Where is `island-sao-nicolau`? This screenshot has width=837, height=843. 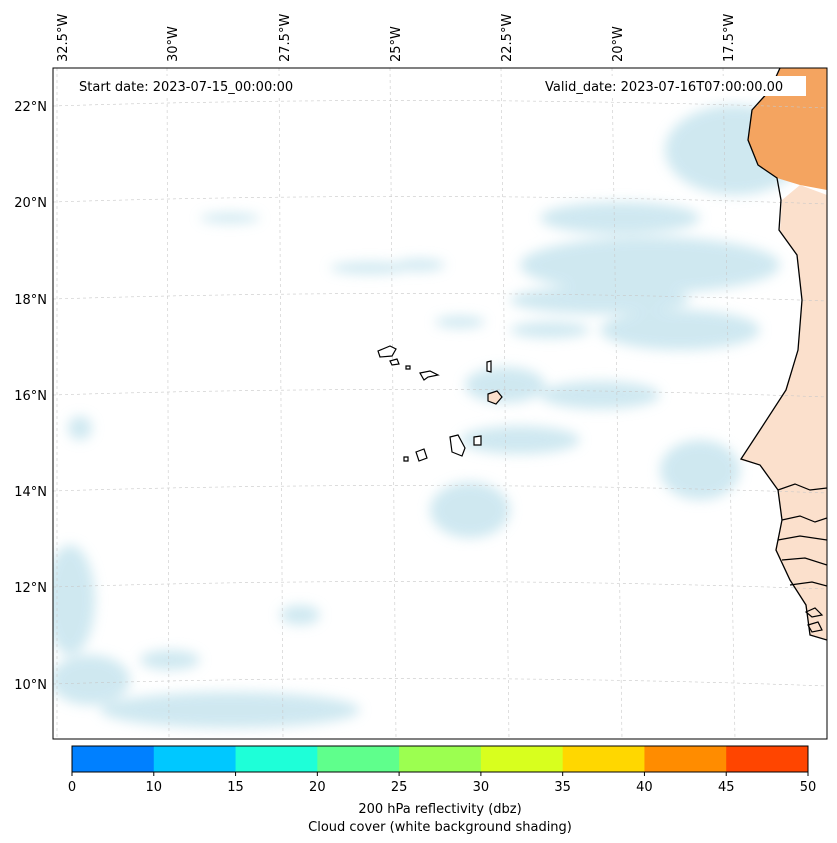 island-sao-nicolau is located at coordinates (429, 375).